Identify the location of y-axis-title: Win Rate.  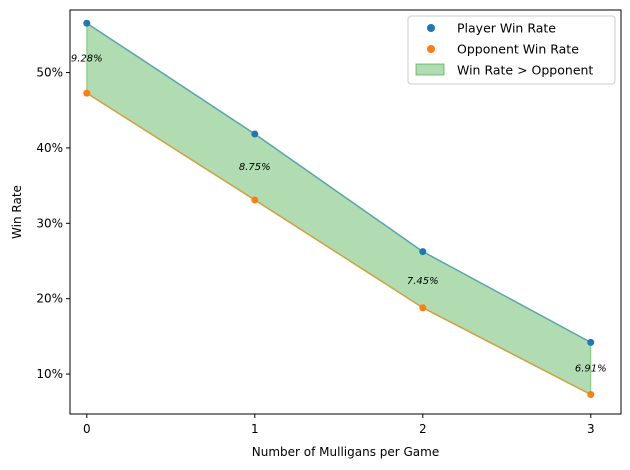
(17, 212).